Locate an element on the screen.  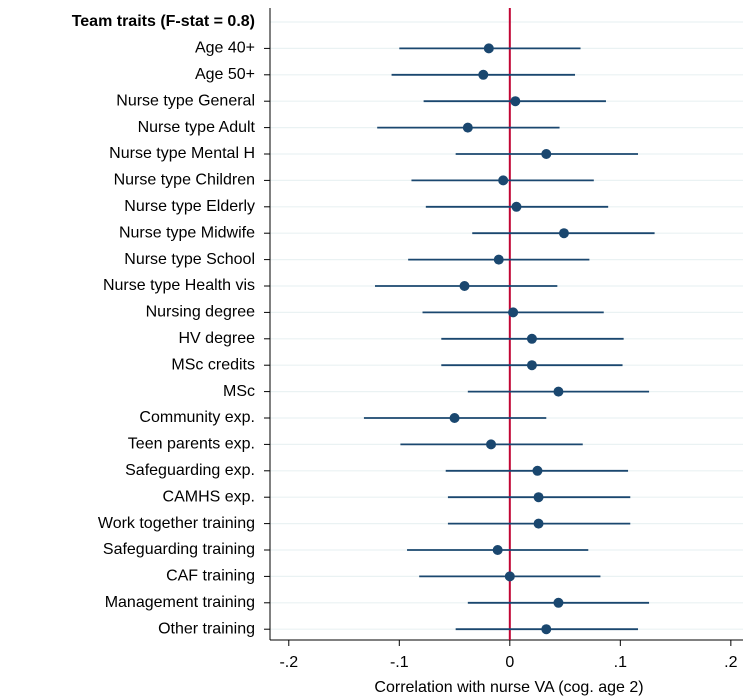
x-tick-label: .1 is located at coordinates (620, 662).